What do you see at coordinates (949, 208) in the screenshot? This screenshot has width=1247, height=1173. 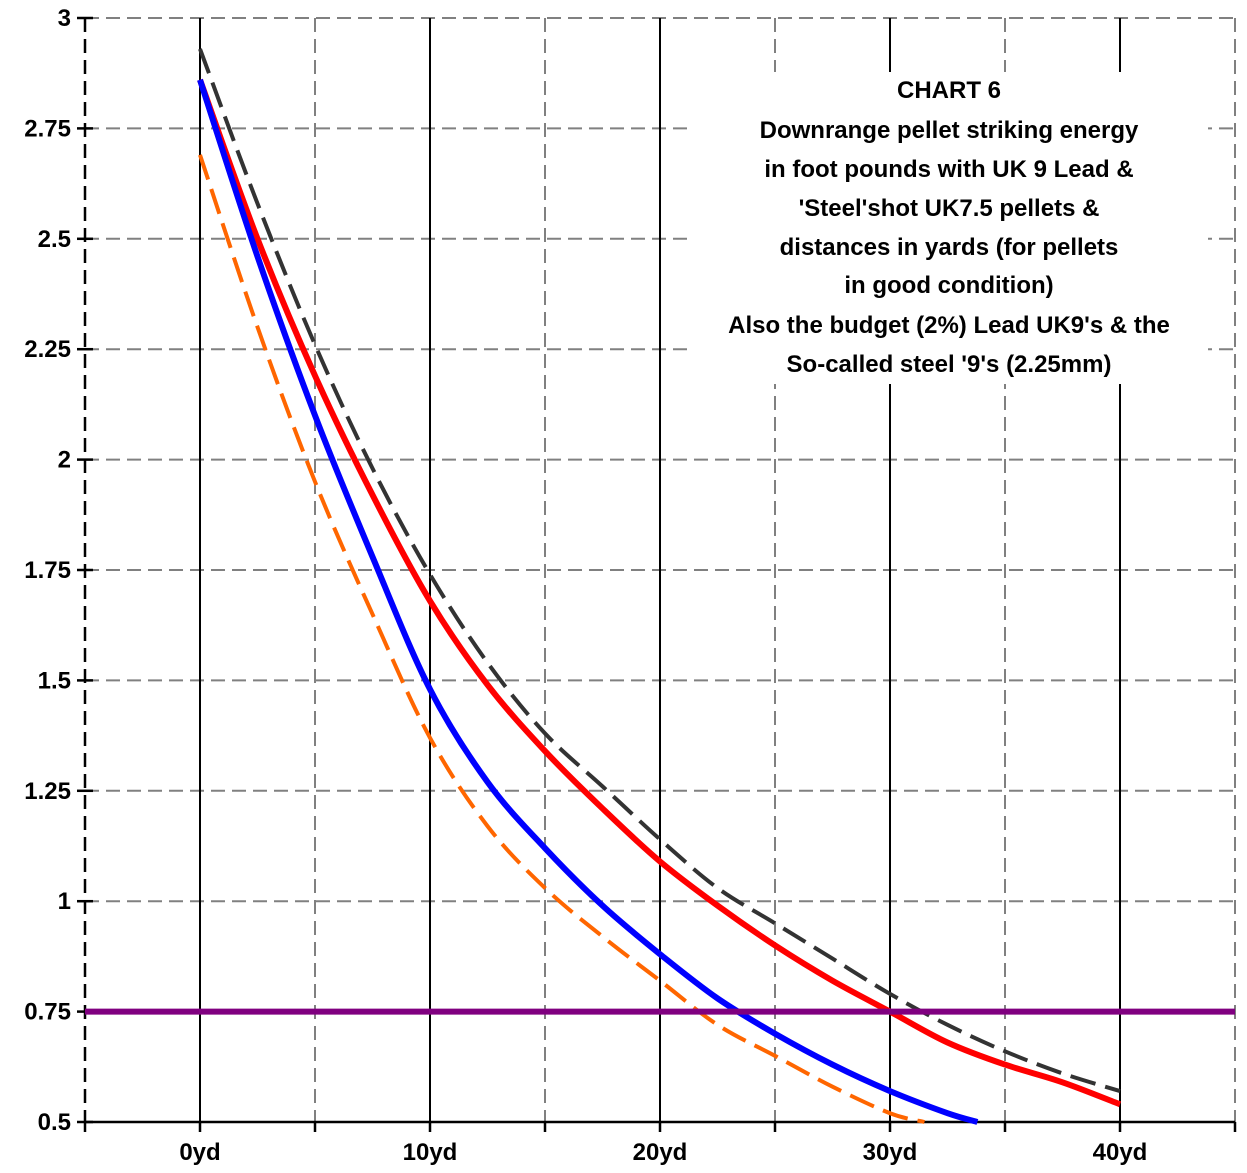 I see `title-line: 'Steel'shot UK7.5 pellets &` at bounding box center [949, 208].